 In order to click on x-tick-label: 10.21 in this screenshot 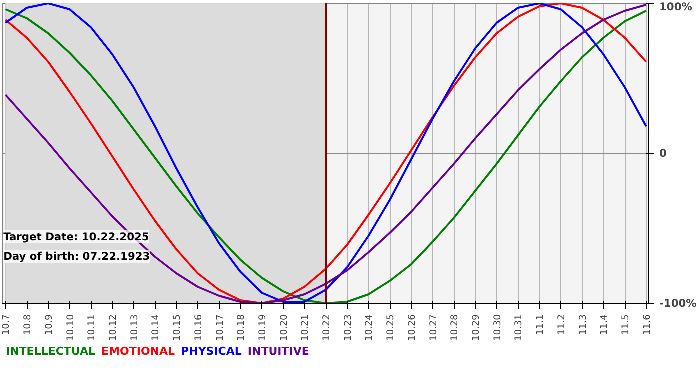, I will do `click(306, 328)`.